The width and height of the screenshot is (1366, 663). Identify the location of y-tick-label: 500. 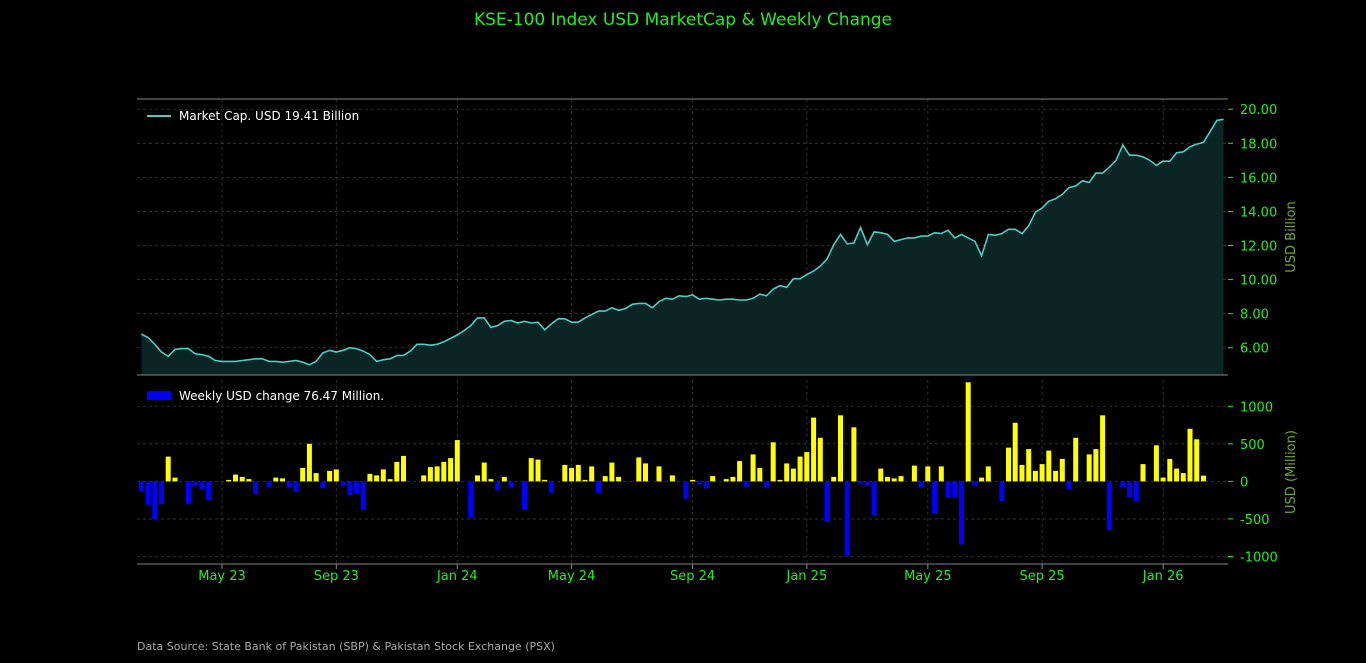
(1252, 445).